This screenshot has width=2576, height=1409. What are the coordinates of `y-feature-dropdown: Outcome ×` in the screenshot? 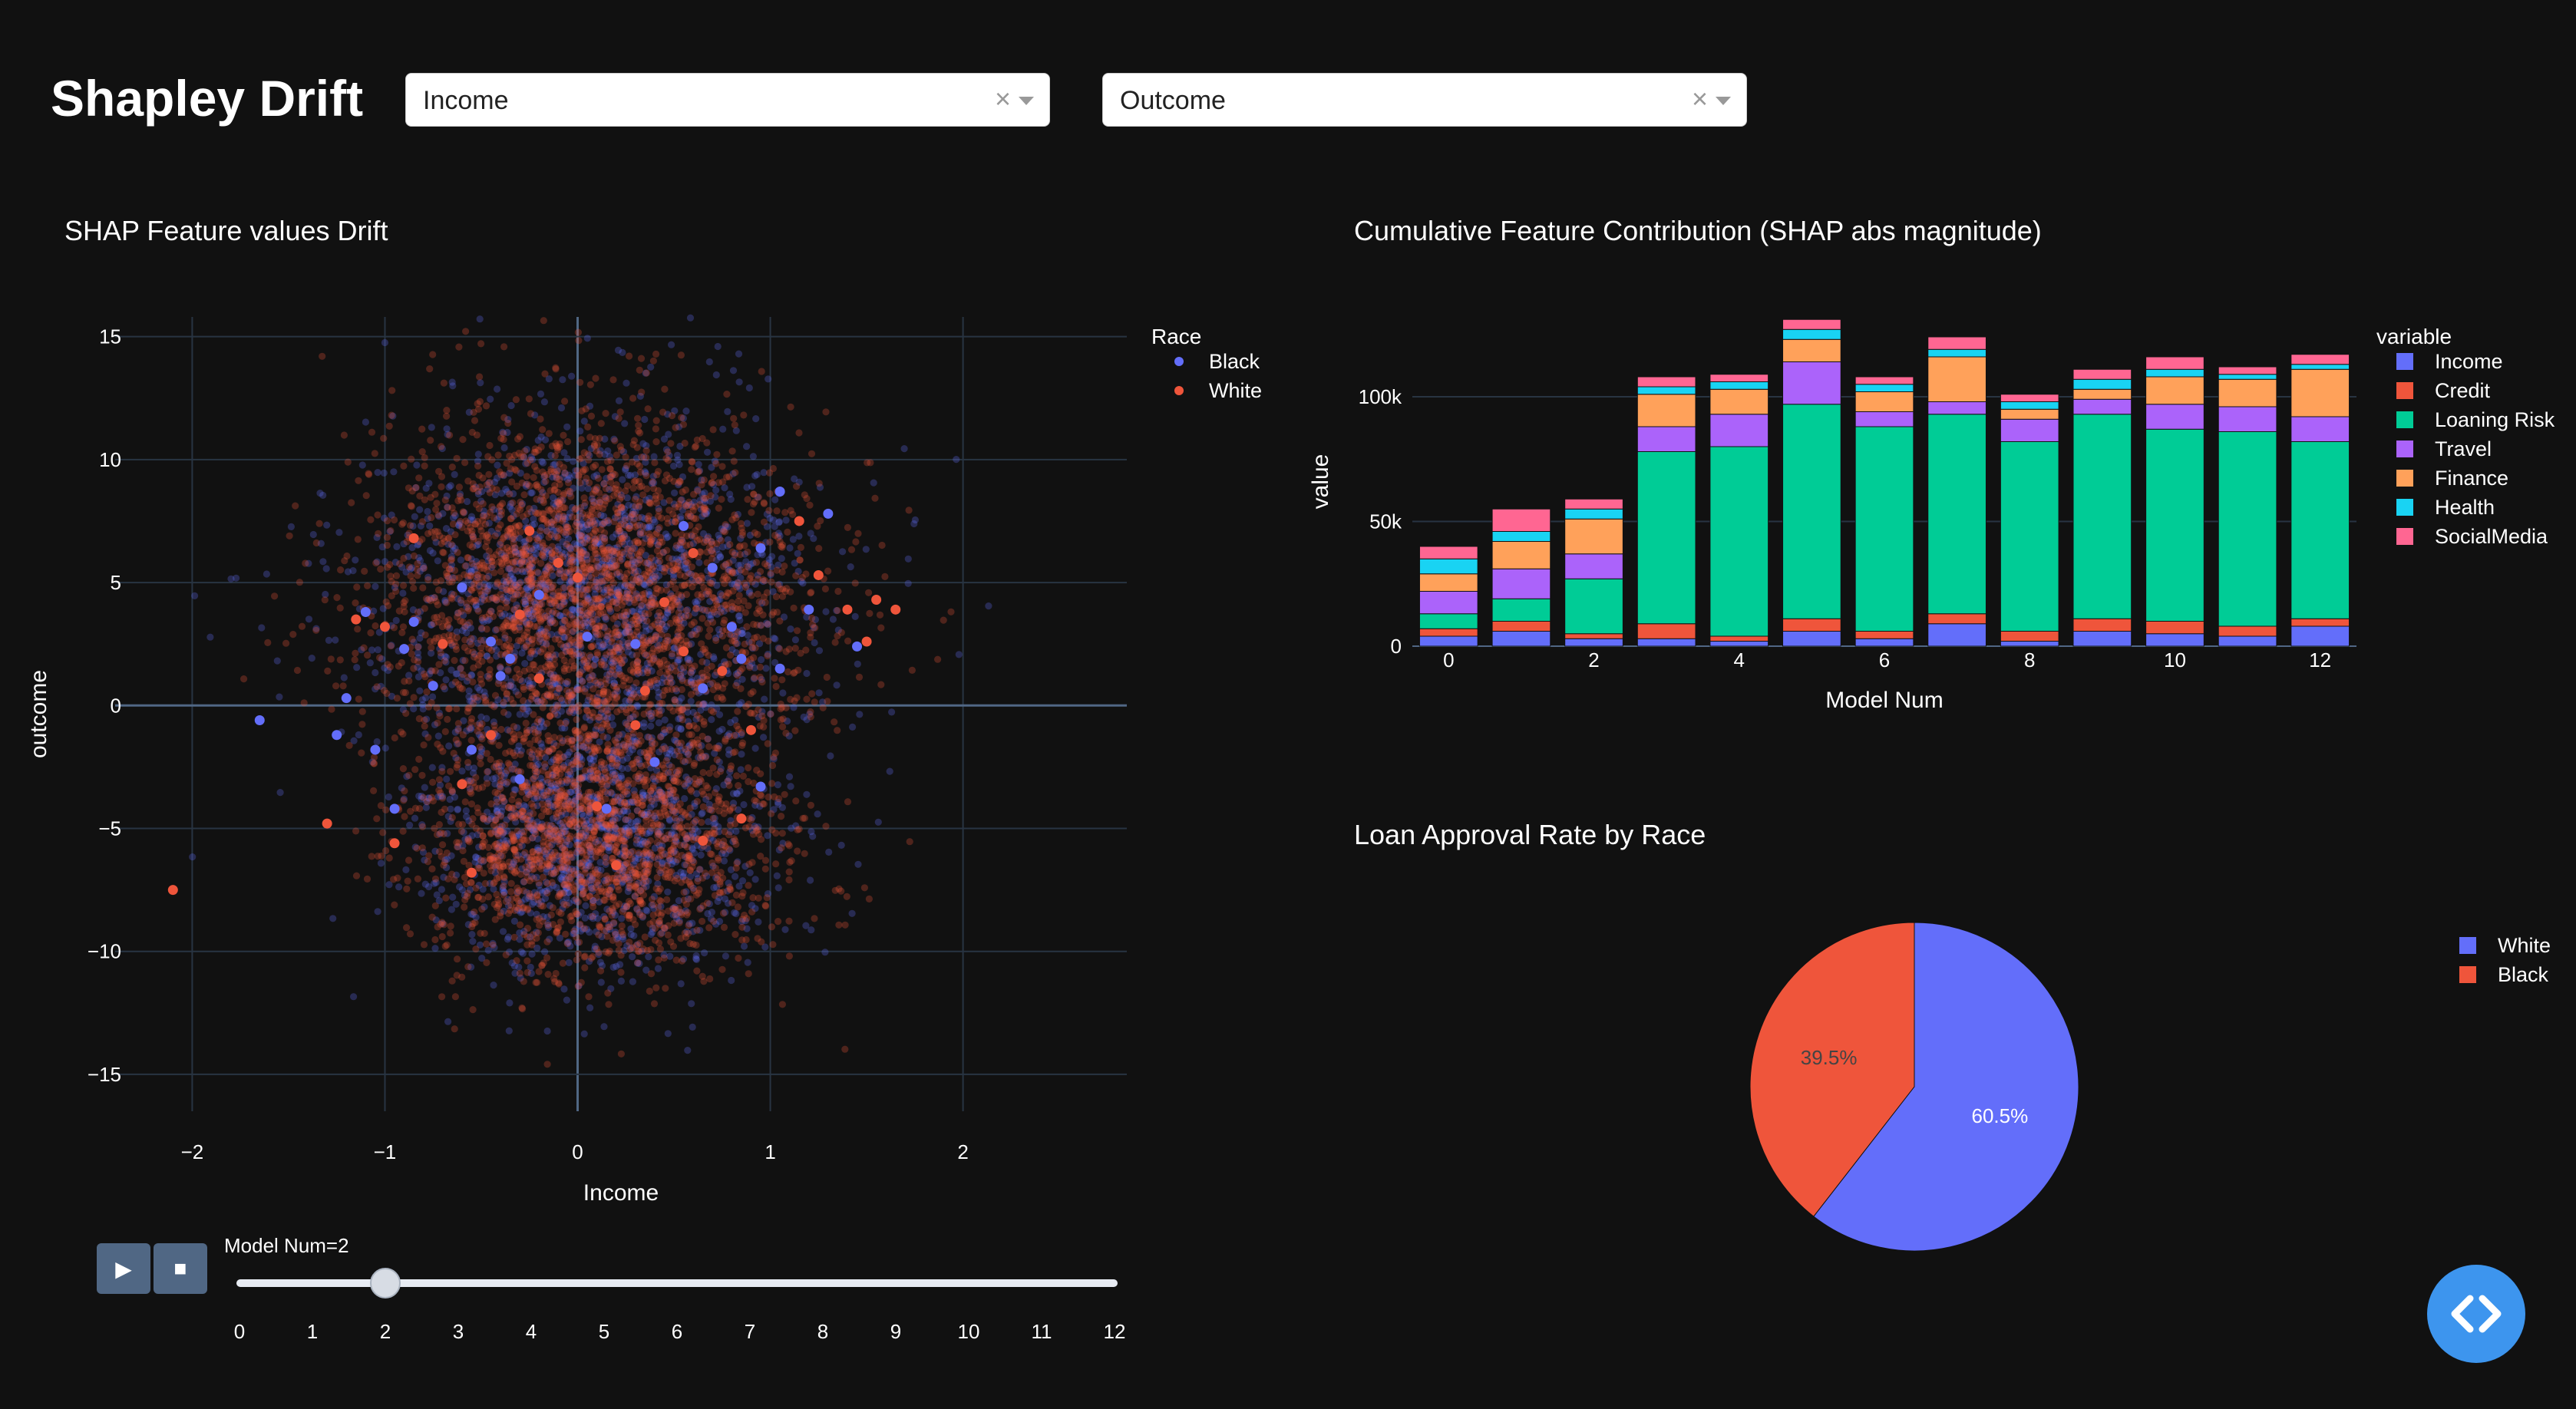 It's located at (1424, 100).